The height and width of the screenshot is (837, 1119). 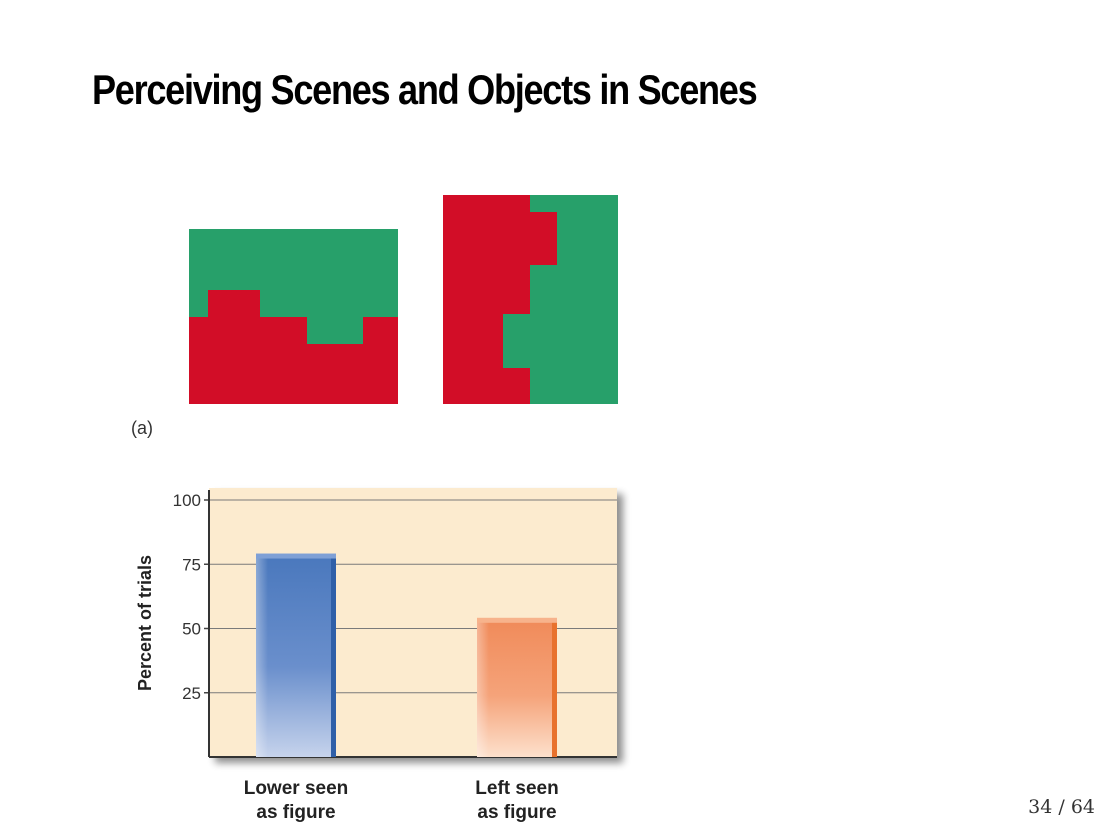 I want to click on x-tick-label-1-line-2: as figure, so click(x=295, y=812).